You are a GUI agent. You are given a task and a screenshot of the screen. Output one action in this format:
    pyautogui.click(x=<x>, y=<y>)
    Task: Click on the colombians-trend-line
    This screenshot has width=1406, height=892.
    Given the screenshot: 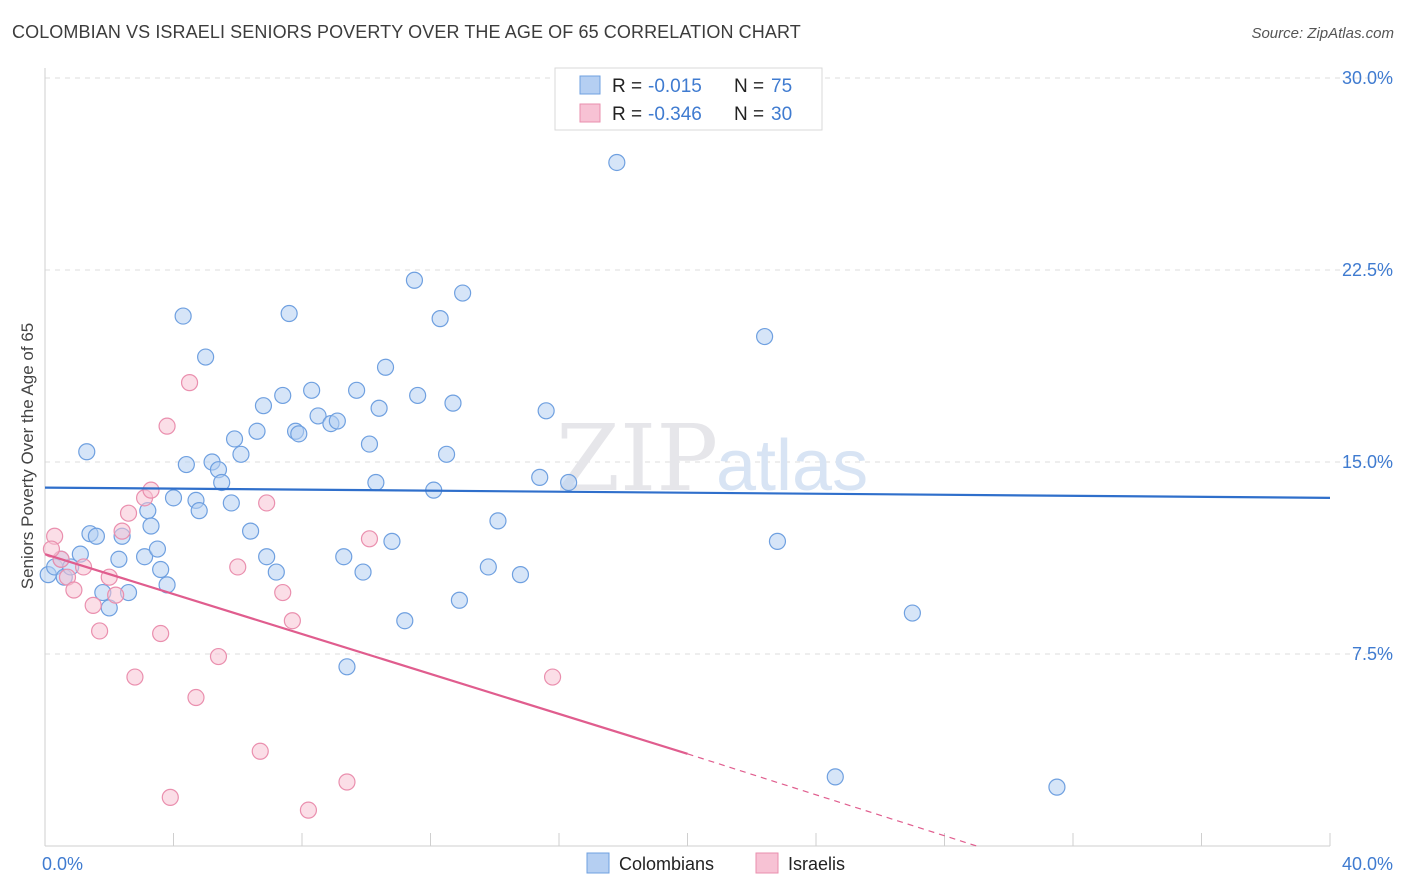 What is the action you would take?
    pyautogui.click(x=687, y=492)
    